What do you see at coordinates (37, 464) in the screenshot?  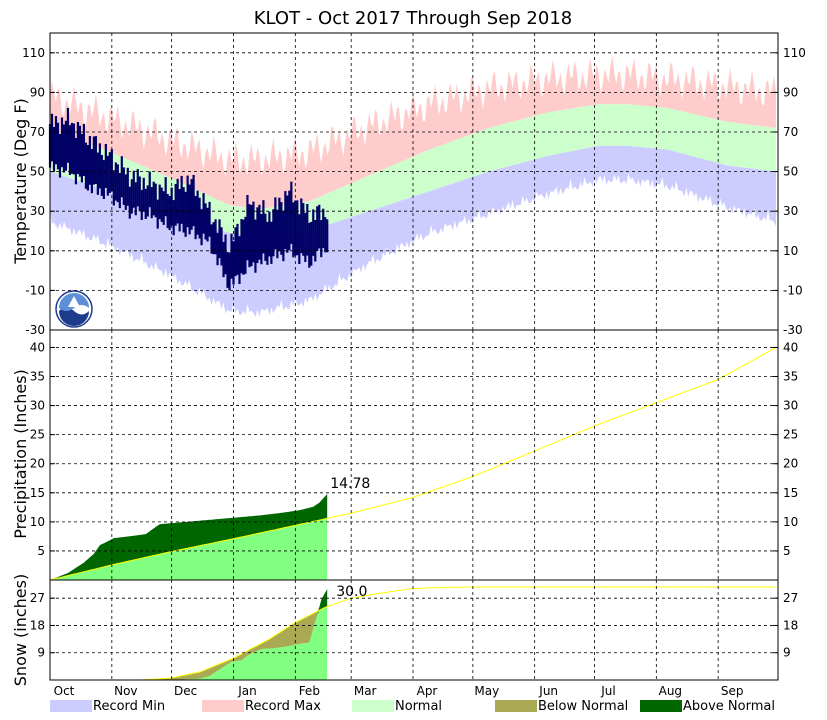 I see `y-tick-label-left: 20` at bounding box center [37, 464].